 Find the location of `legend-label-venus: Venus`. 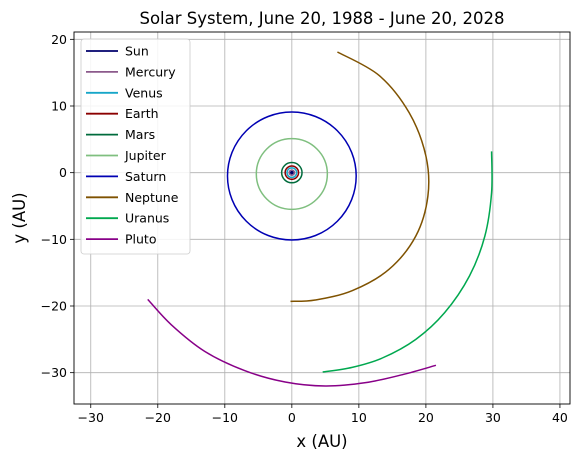

legend-label-venus: Venus is located at coordinates (144, 92).